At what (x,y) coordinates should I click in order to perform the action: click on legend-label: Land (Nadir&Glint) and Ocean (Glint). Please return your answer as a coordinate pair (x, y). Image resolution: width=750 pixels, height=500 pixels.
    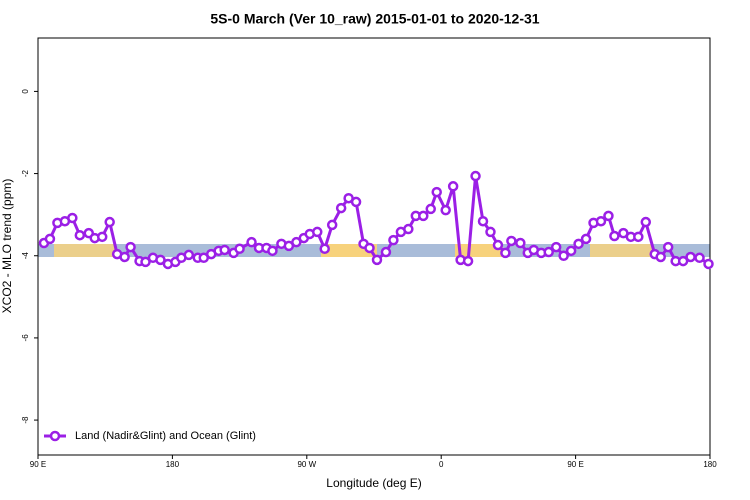
    Looking at the image, I should click on (165, 436).